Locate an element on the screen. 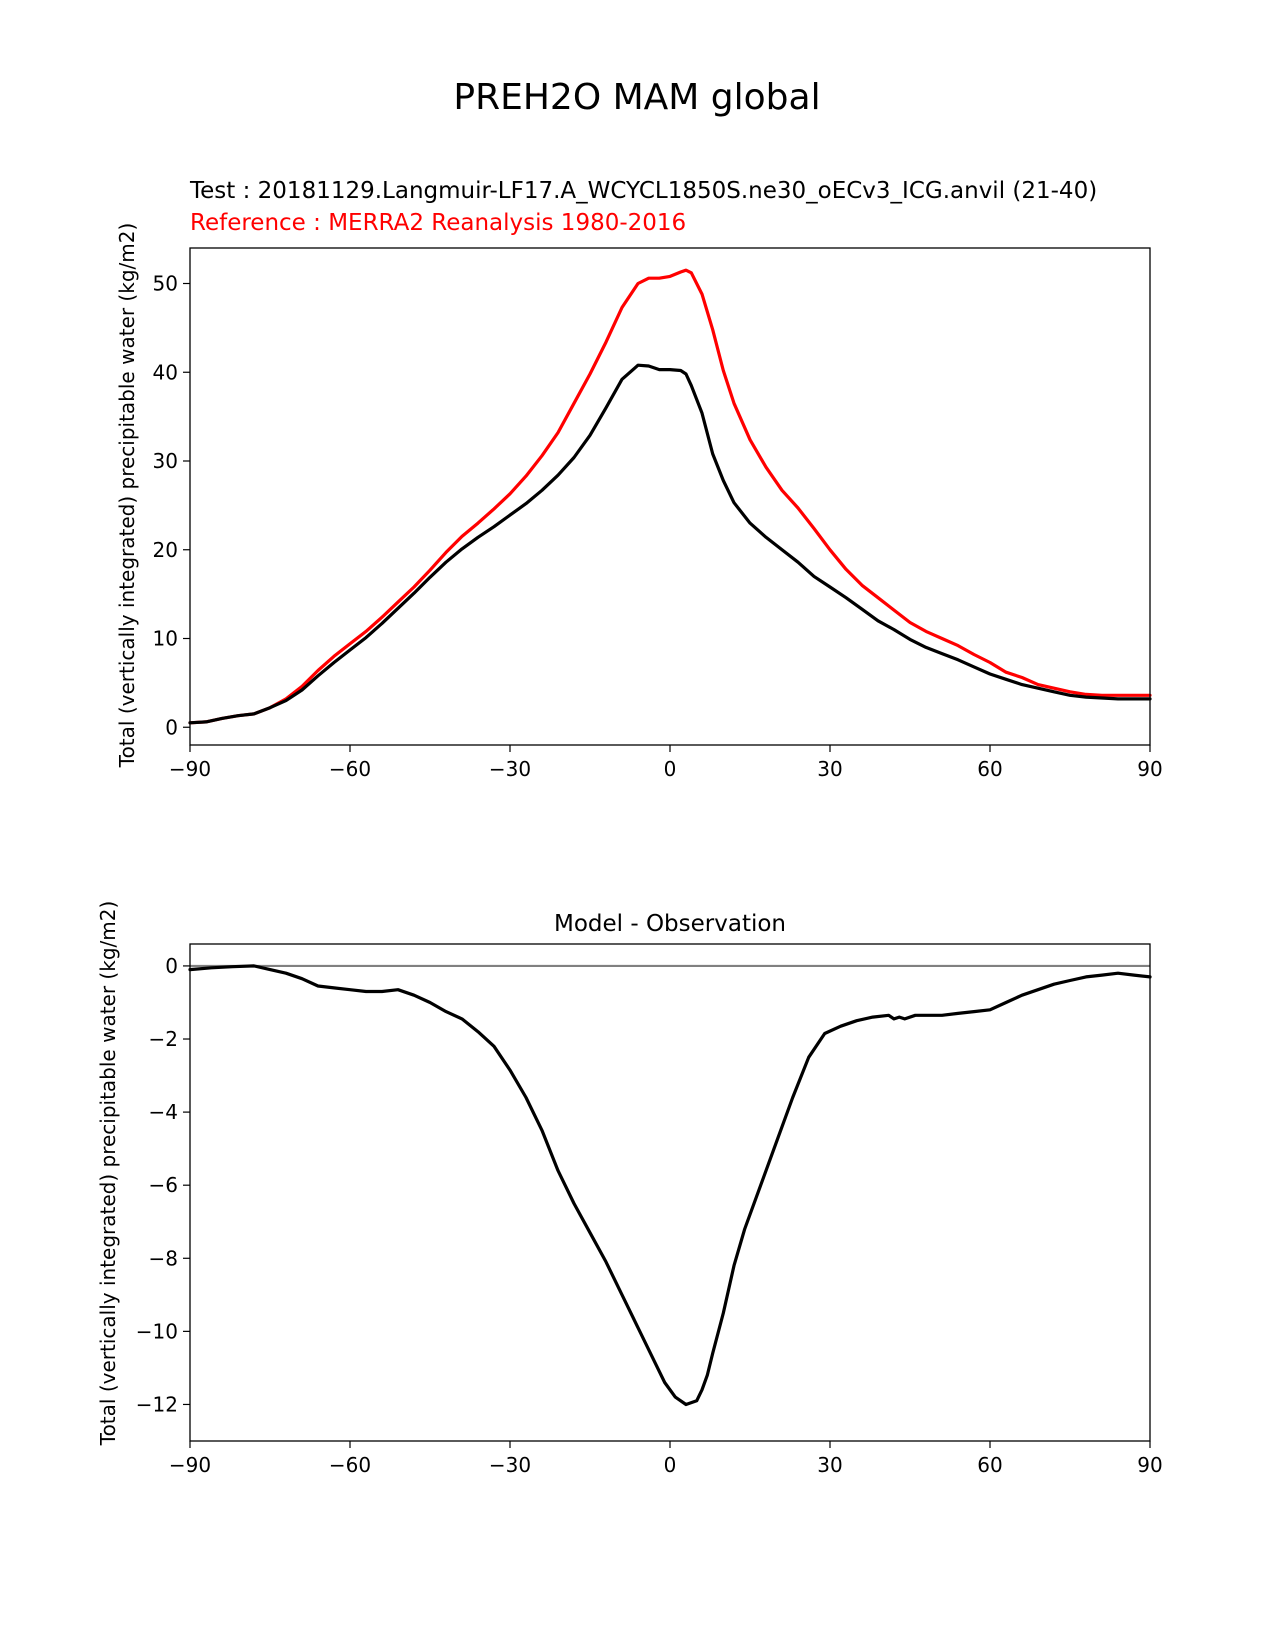 This screenshot has width=1275, height=1650. figure-title: PREH2O MAM global is located at coordinates (636, 97).